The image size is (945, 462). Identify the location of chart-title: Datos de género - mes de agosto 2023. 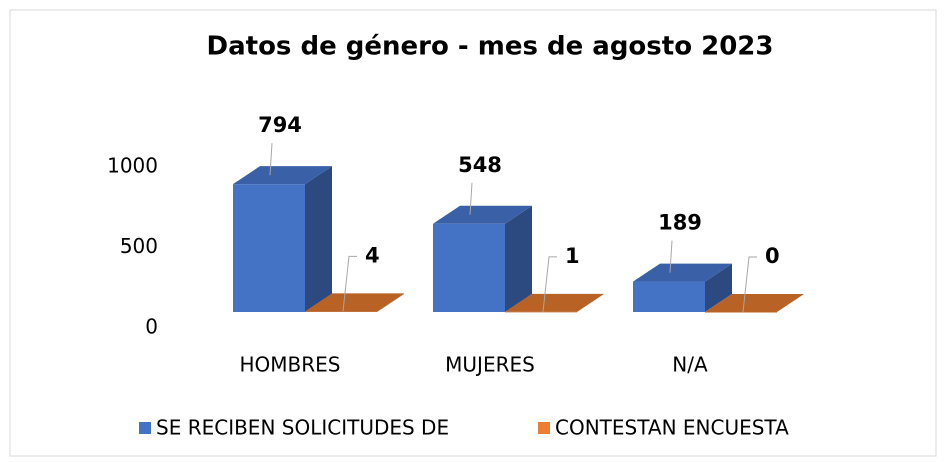
(490, 47).